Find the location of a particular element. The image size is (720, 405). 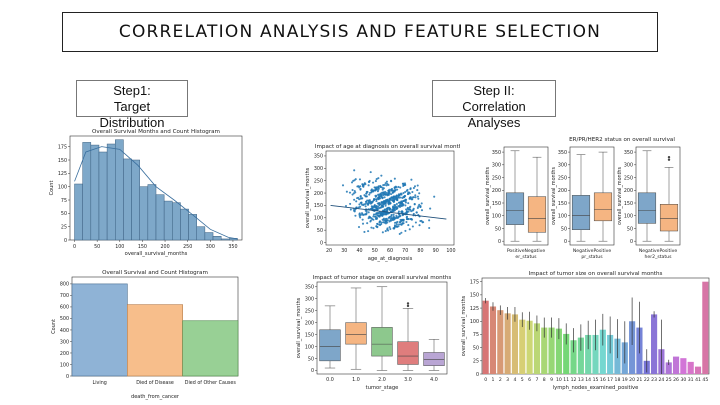

stage-box is located at coordinates (408, 353).